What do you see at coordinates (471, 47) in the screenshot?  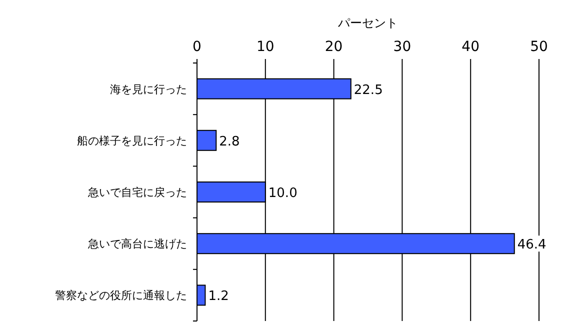 I see `x-tick-label: 40` at bounding box center [471, 47].